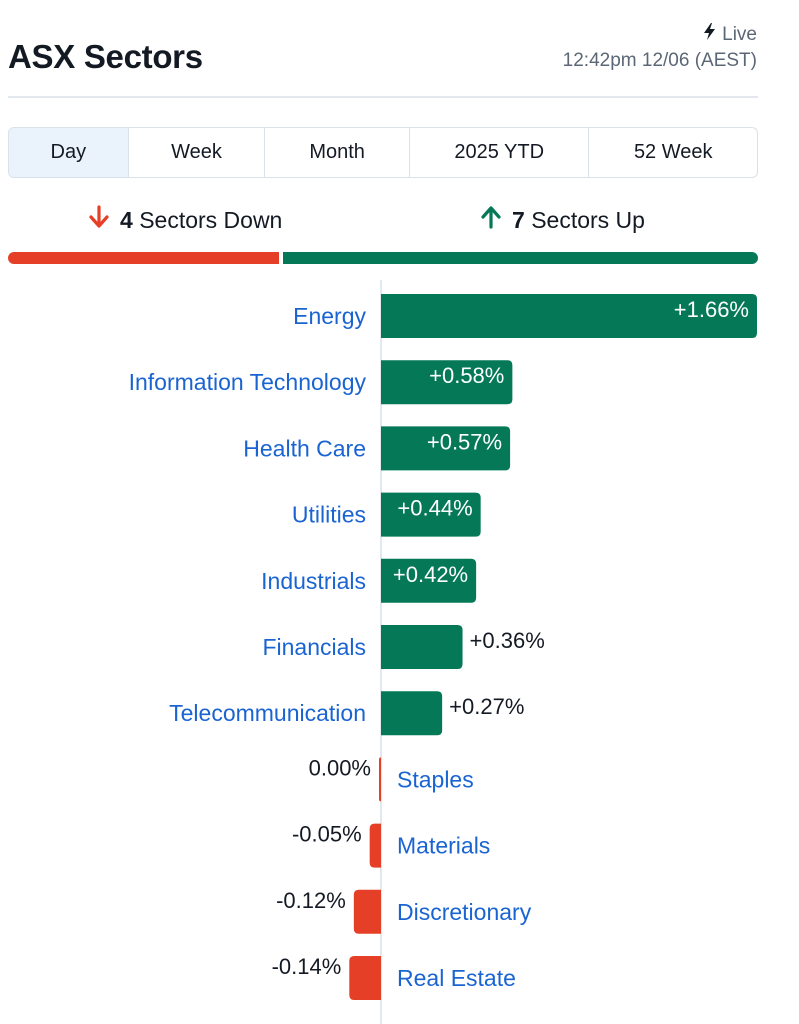  I want to click on sectors-up-summary: 7 Sectors Up, so click(562, 220).